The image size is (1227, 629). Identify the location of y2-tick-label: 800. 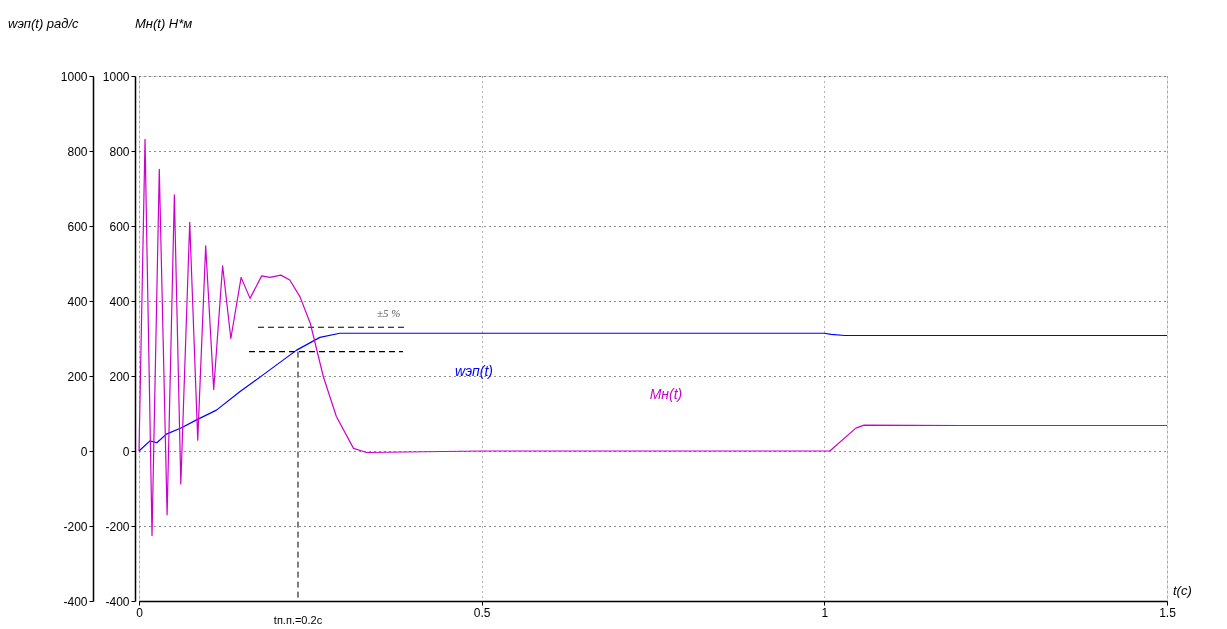
(119, 151).